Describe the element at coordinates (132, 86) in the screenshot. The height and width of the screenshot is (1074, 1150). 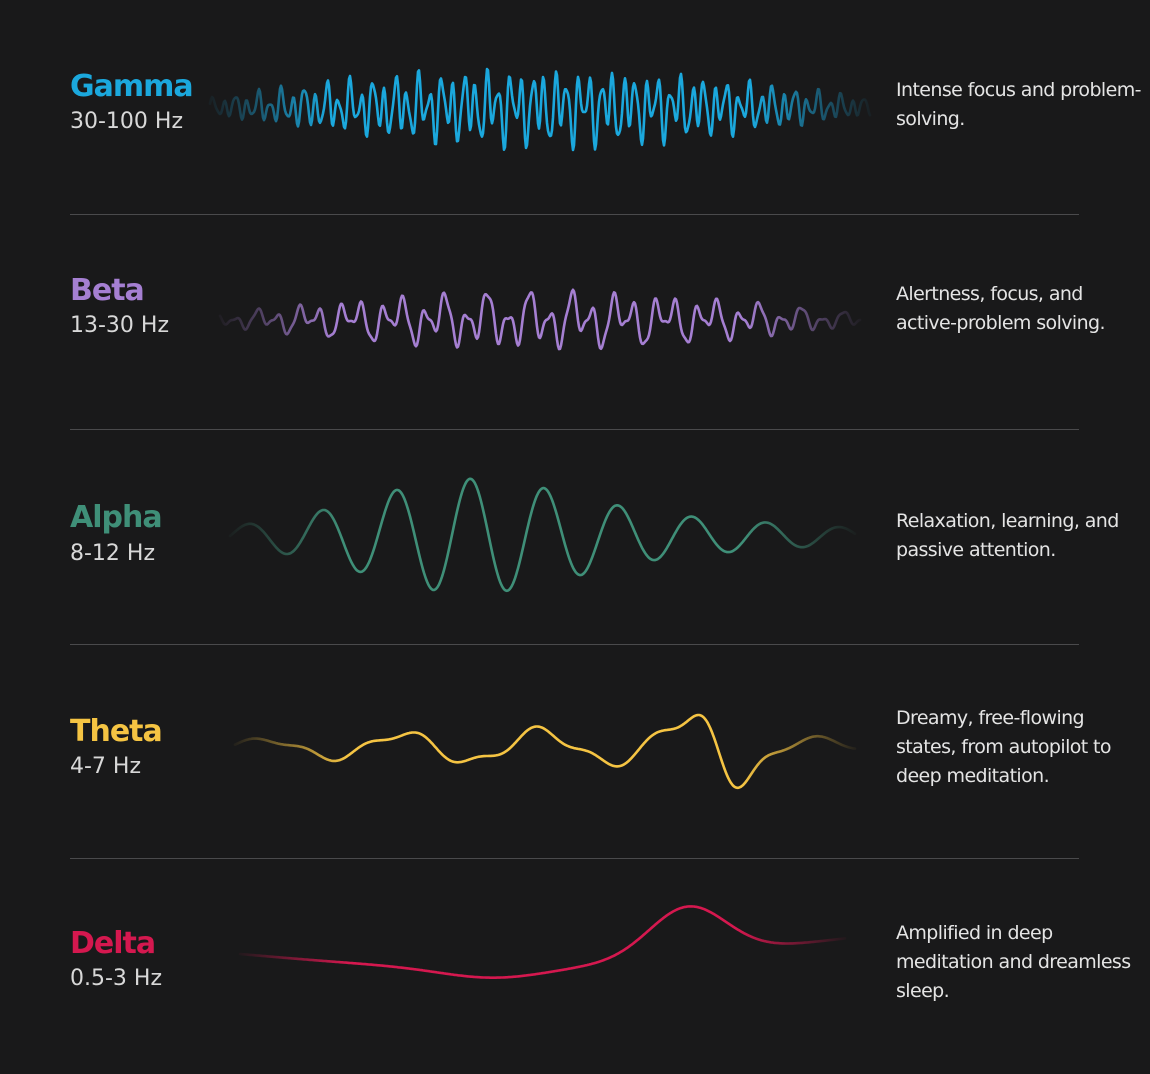
I see `gamma-name: Gamma` at that location.